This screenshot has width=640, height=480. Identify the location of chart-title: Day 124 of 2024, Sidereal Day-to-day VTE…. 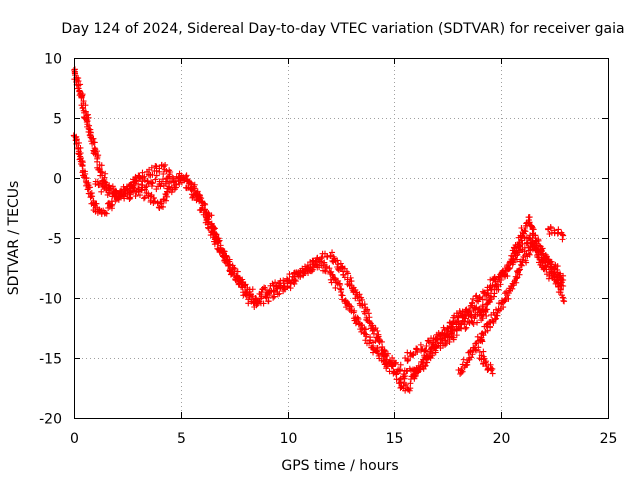
(342, 29).